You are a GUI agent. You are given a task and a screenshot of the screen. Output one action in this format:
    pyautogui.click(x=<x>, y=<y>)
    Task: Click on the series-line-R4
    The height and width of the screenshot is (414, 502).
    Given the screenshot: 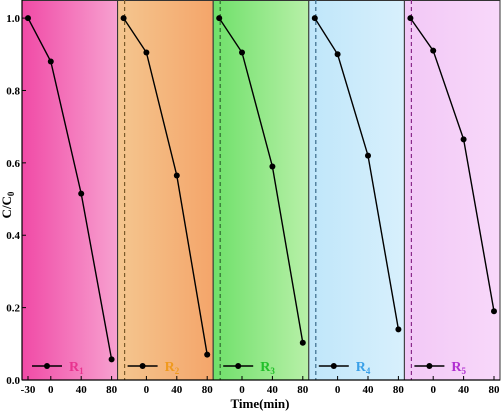 What is the action you would take?
    pyautogui.click(x=357, y=173)
    